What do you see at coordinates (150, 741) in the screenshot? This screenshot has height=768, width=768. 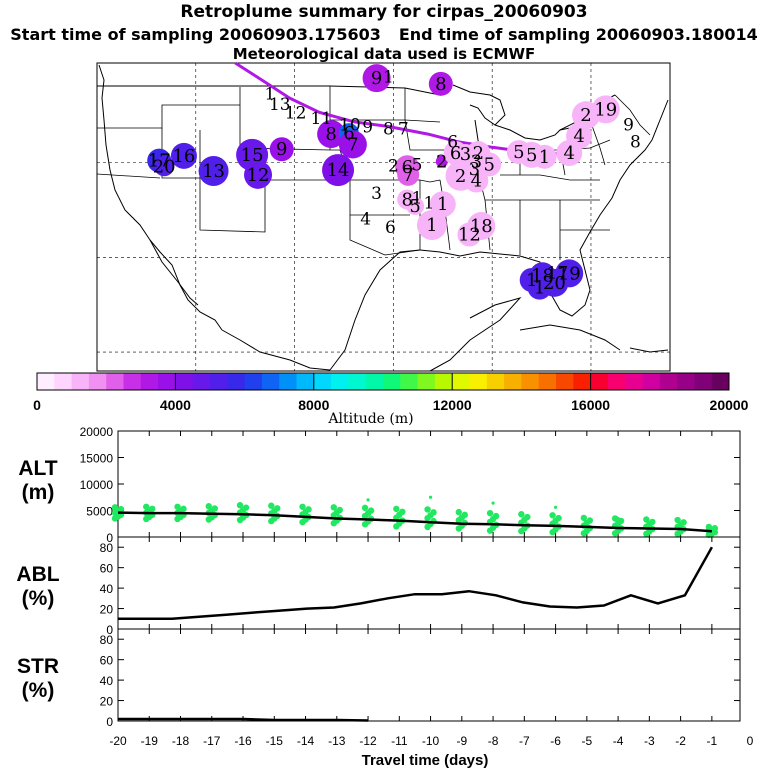 I see `x-tick-label: -19` at bounding box center [150, 741].